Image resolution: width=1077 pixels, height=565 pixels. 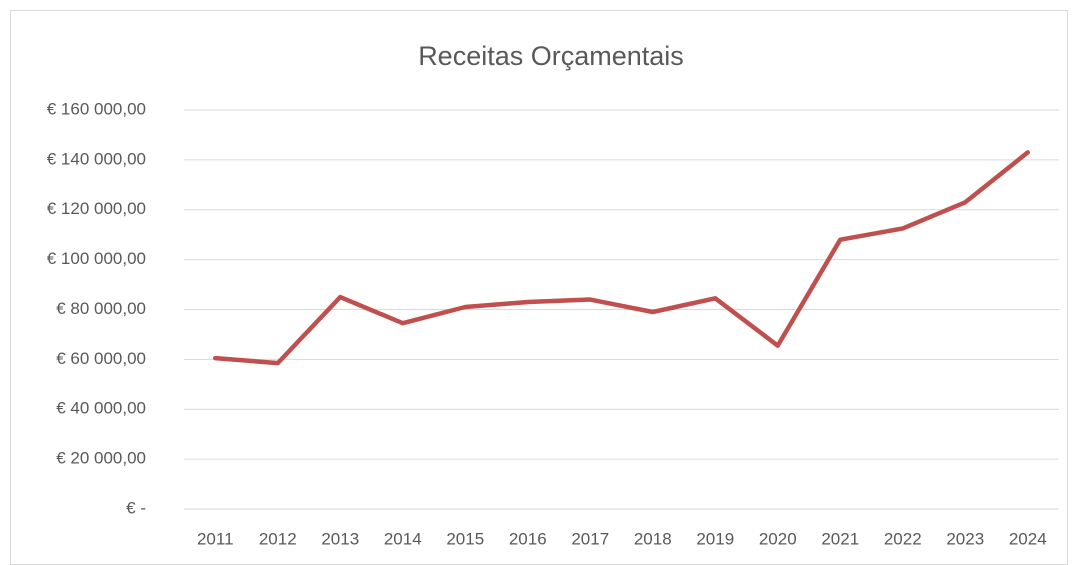 I want to click on x-tick-label: 2017, so click(x=590, y=538).